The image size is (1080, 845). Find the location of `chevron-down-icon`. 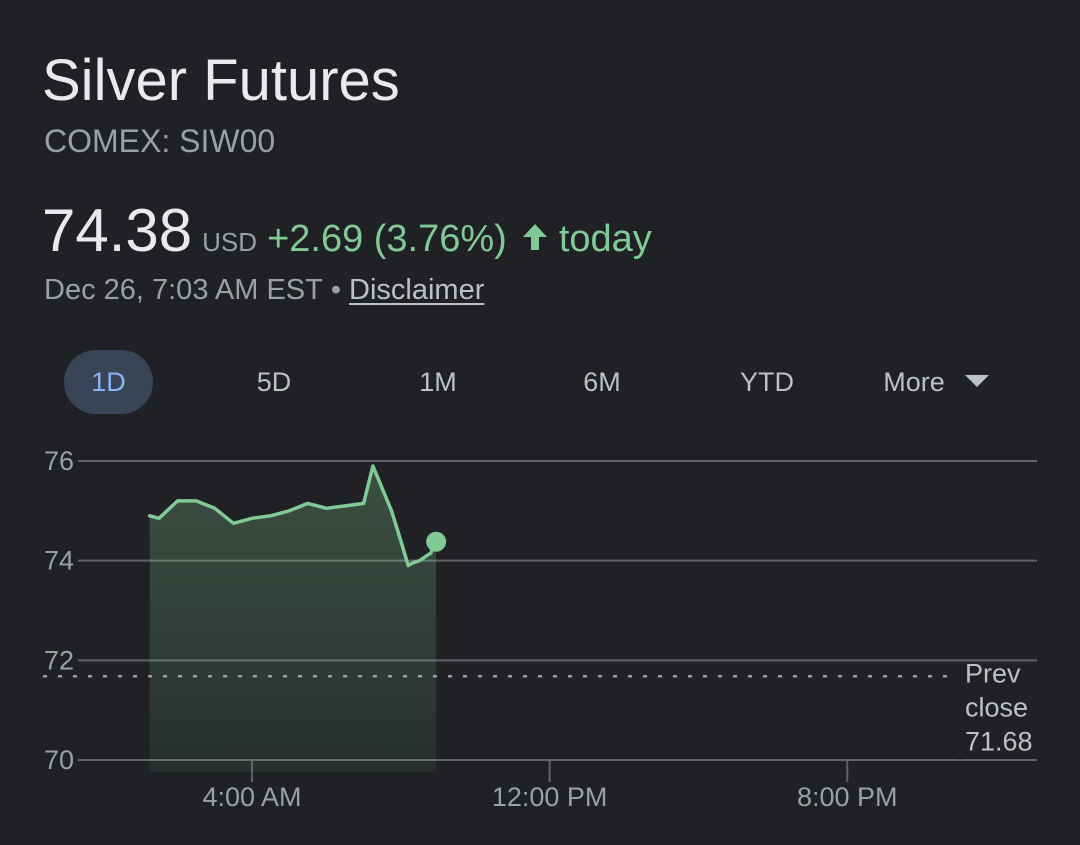

chevron-down-icon is located at coordinates (976, 381).